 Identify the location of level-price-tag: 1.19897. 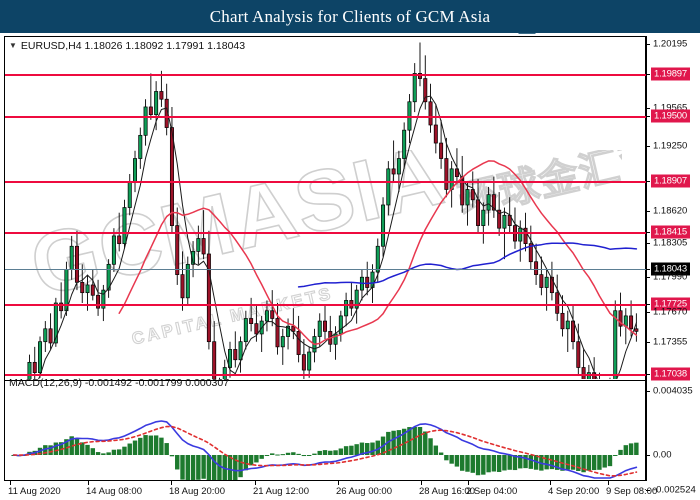
(670, 74).